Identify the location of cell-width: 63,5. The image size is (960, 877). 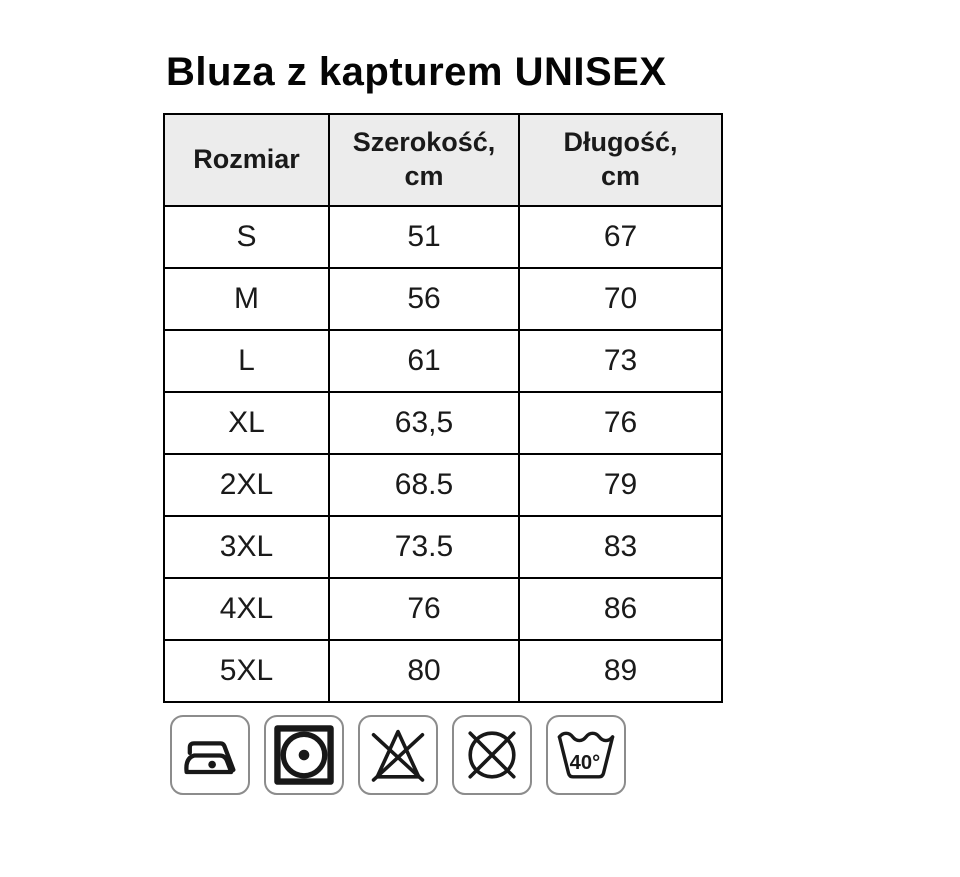
(424, 423).